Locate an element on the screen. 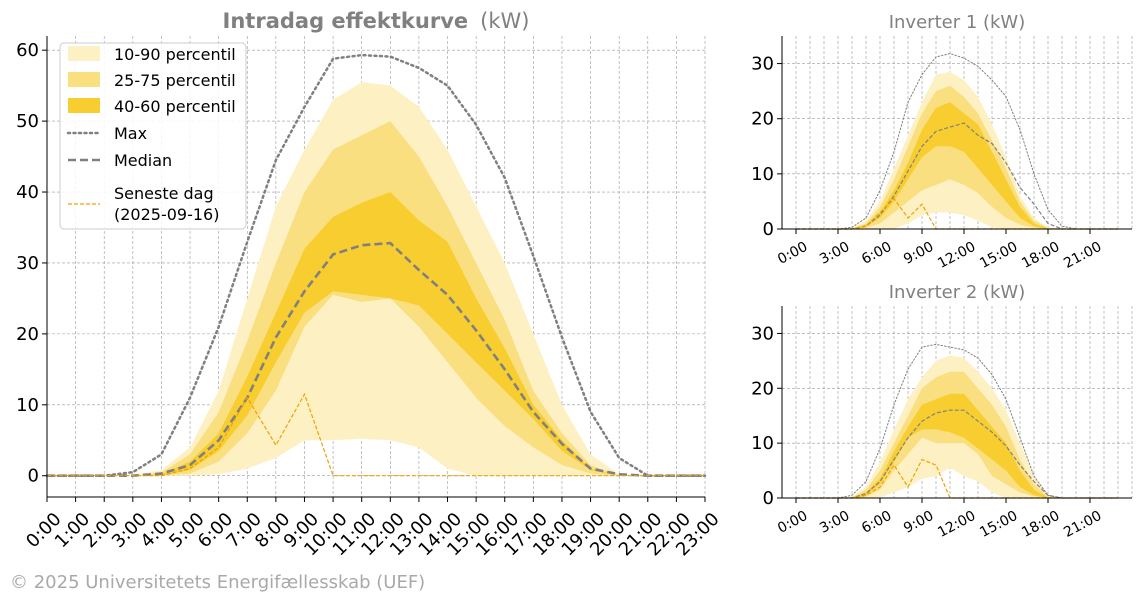 This screenshot has height=604, width=1142. chart-title: Inverter 1 (kW) is located at coordinates (957, 22).